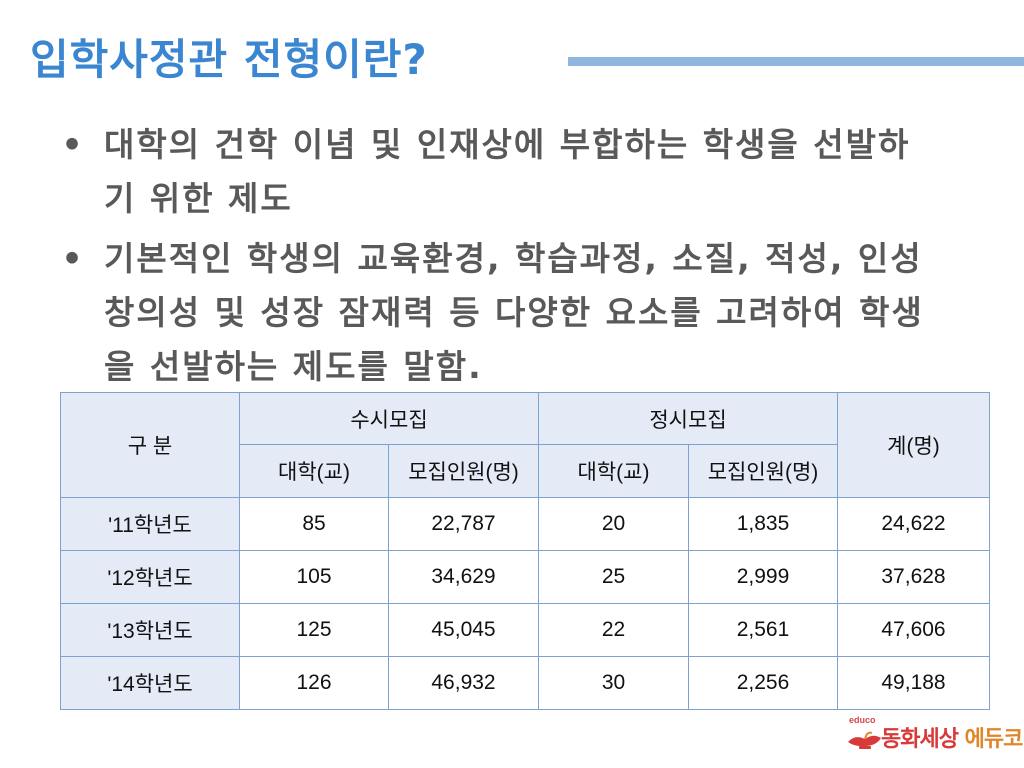 This screenshot has height=768, width=1024. What do you see at coordinates (862, 720) in the screenshot?
I see `logo-small-text: educo` at bounding box center [862, 720].